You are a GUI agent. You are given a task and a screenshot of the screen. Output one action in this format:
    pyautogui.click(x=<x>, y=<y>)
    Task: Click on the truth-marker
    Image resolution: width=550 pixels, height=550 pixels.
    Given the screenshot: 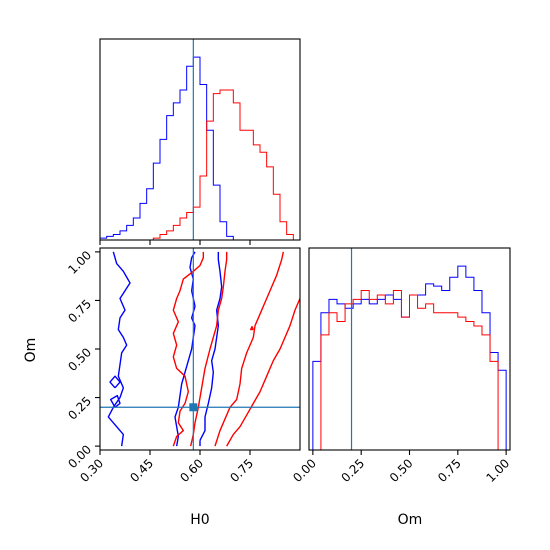 What is the action you would take?
    pyautogui.click(x=193, y=407)
    